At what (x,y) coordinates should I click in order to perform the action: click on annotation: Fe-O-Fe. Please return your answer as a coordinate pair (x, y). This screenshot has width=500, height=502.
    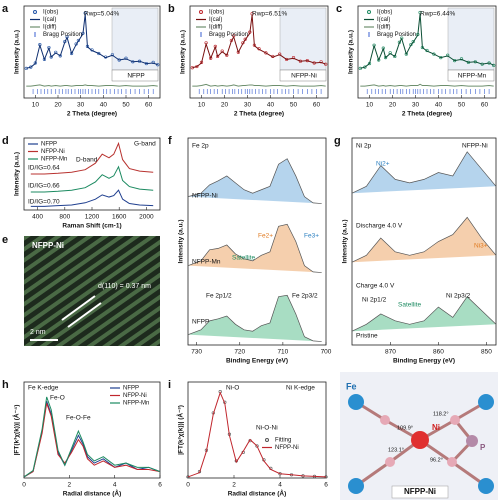
    Looking at the image, I should click on (78, 418).